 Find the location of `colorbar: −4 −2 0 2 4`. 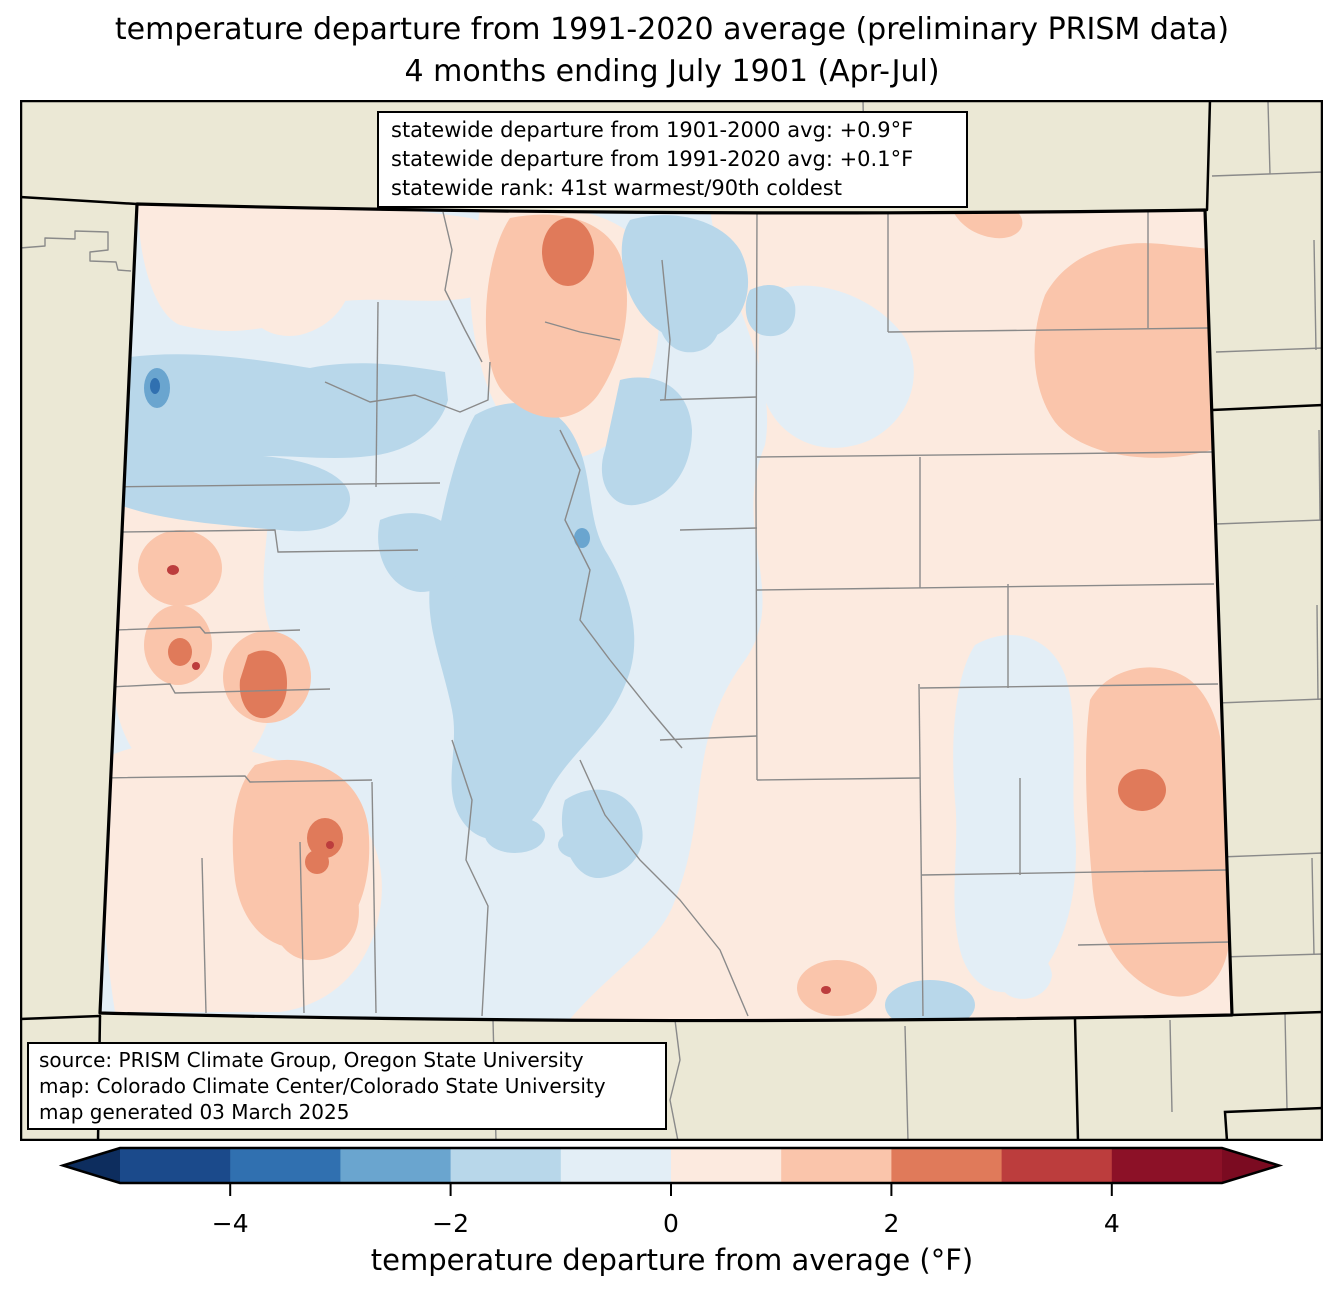

colorbar: −4 −2 0 2 4 is located at coordinates (671, 1192).